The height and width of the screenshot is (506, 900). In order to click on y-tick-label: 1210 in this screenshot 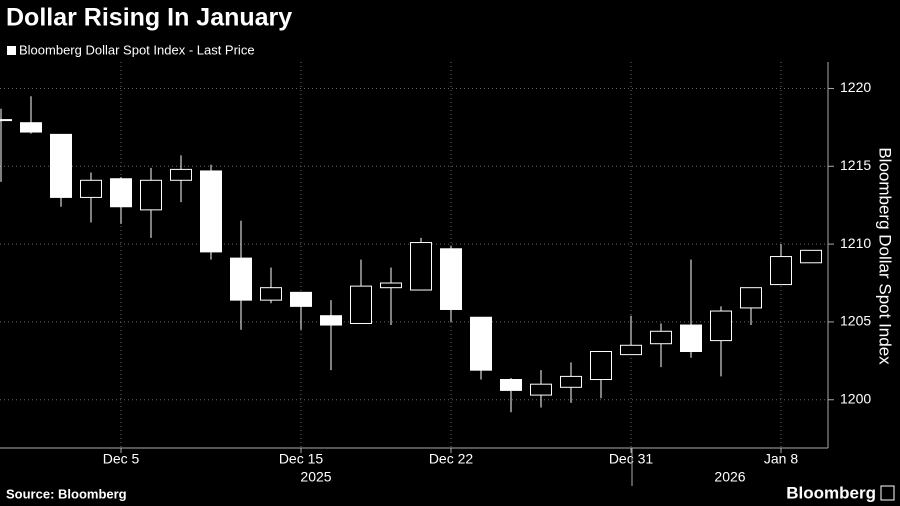, I will do `click(855, 243)`.